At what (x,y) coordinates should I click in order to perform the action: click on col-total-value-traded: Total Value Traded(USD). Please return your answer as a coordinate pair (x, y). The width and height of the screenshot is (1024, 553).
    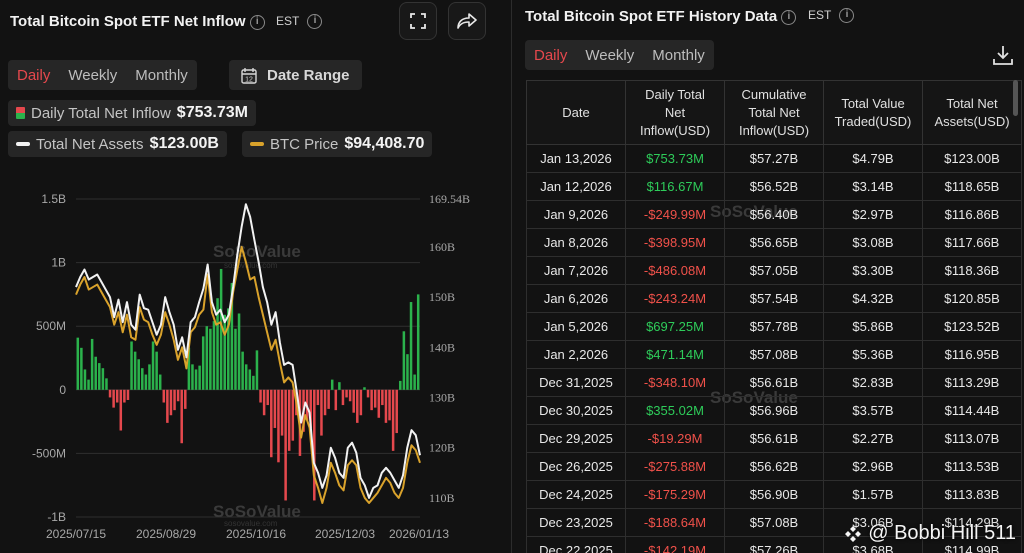
    Looking at the image, I should click on (873, 112).